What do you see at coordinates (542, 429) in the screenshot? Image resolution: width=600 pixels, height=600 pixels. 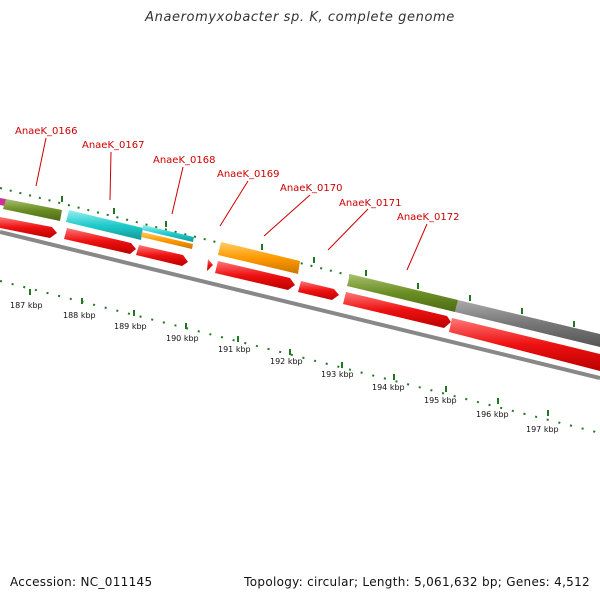 I see `kbp-label-197: 197 kbp` at bounding box center [542, 429].